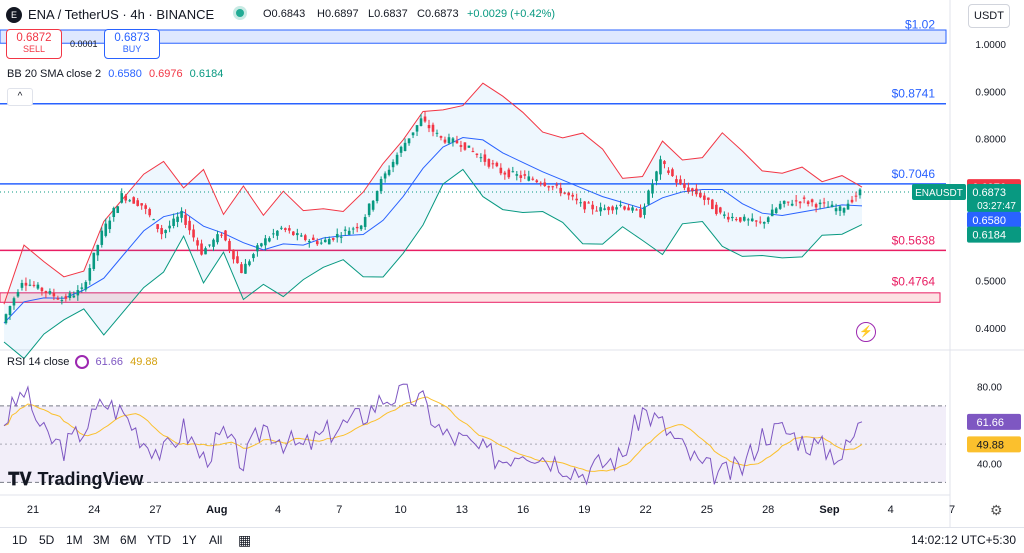 Image resolution: width=1024 pixels, height=553 pixels. What do you see at coordinates (989, 16) in the screenshot?
I see `currency-button: USDT` at bounding box center [989, 16].